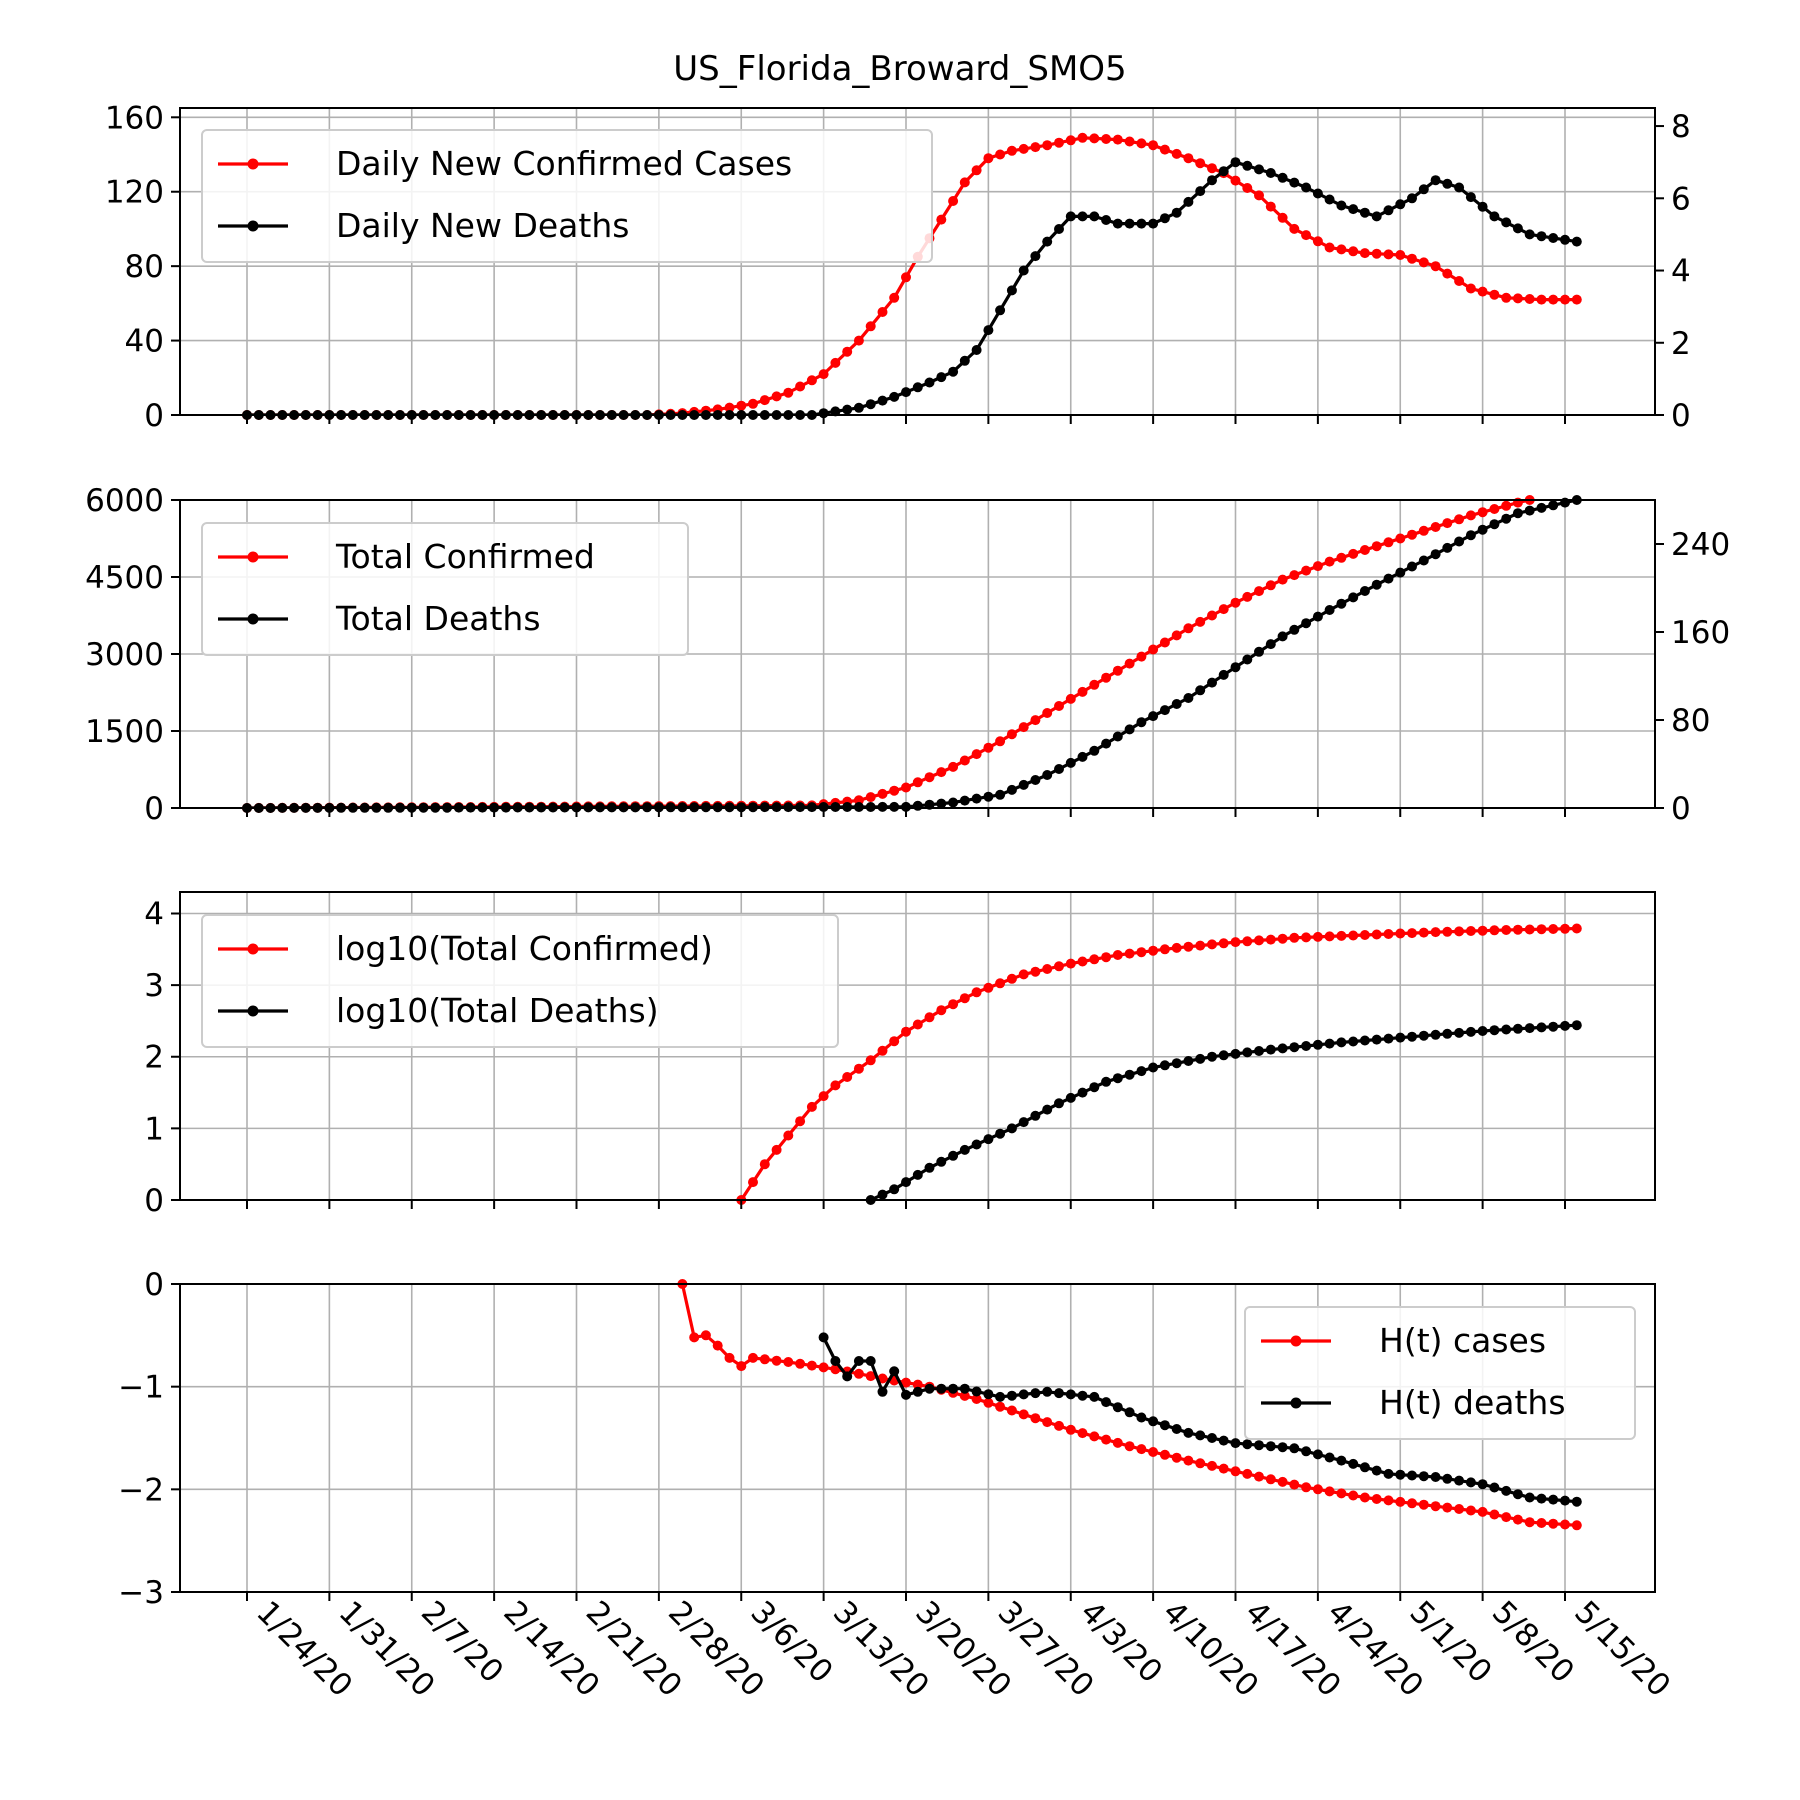 The width and height of the screenshot is (1800, 1800). Describe the element at coordinates (1129, 1405) in the screenshot. I see `series-h-t-cases` at that location.